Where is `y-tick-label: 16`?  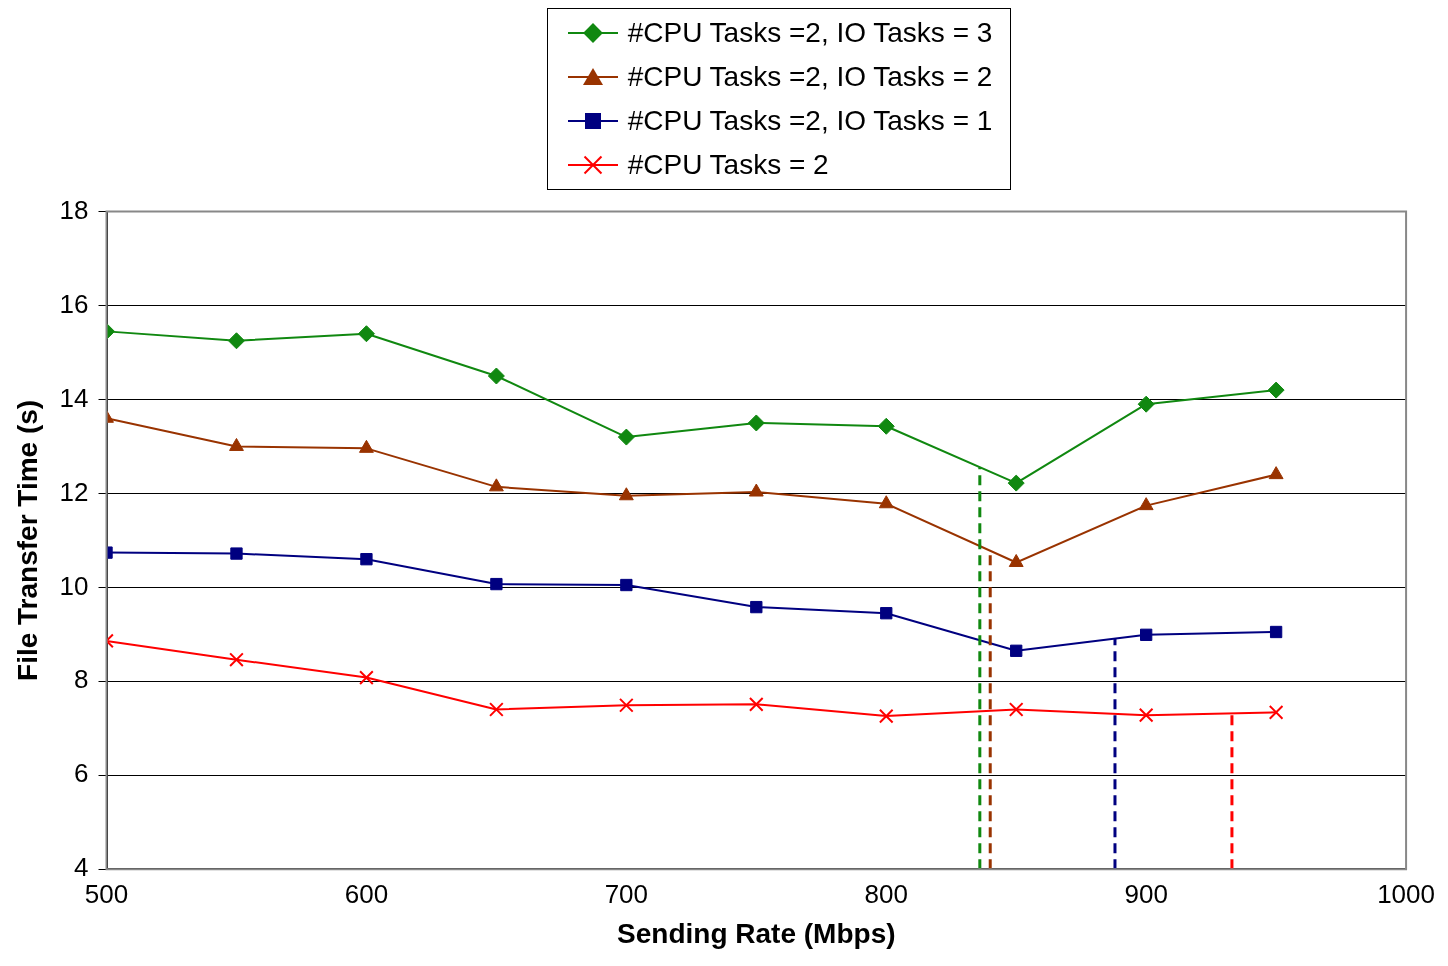
y-tick-label: 16 is located at coordinates (74, 303).